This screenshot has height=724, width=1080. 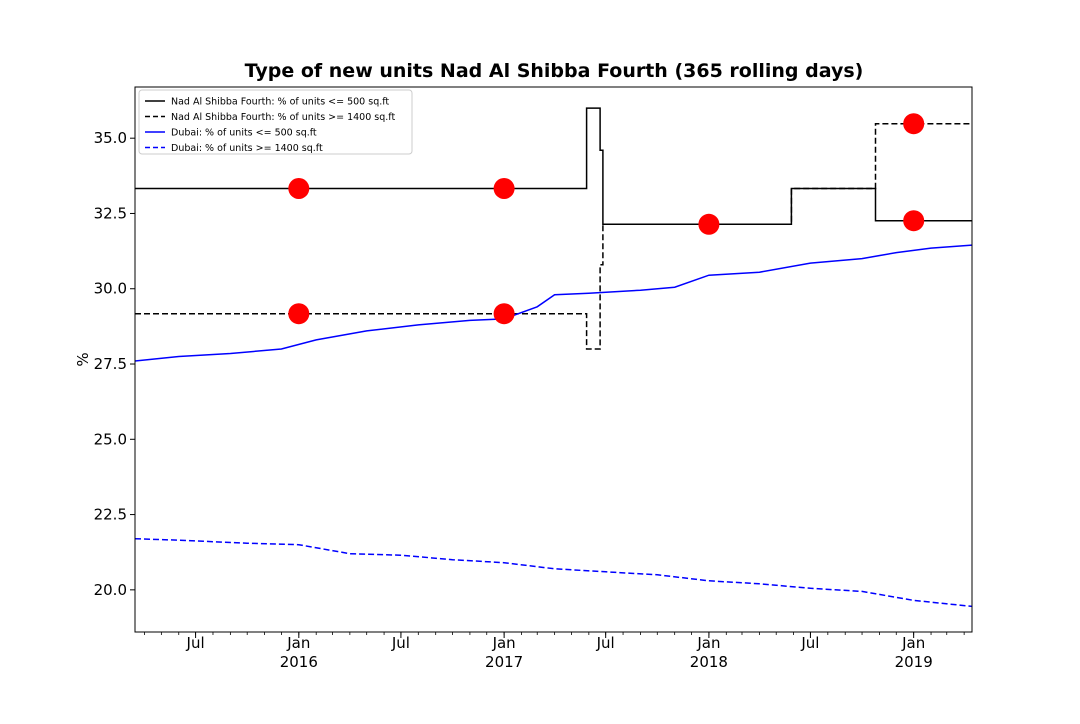 What do you see at coordinates (914, 662) in the screenshot?
I see `x-tick-label: 2019` at bounding box center [914, 662].